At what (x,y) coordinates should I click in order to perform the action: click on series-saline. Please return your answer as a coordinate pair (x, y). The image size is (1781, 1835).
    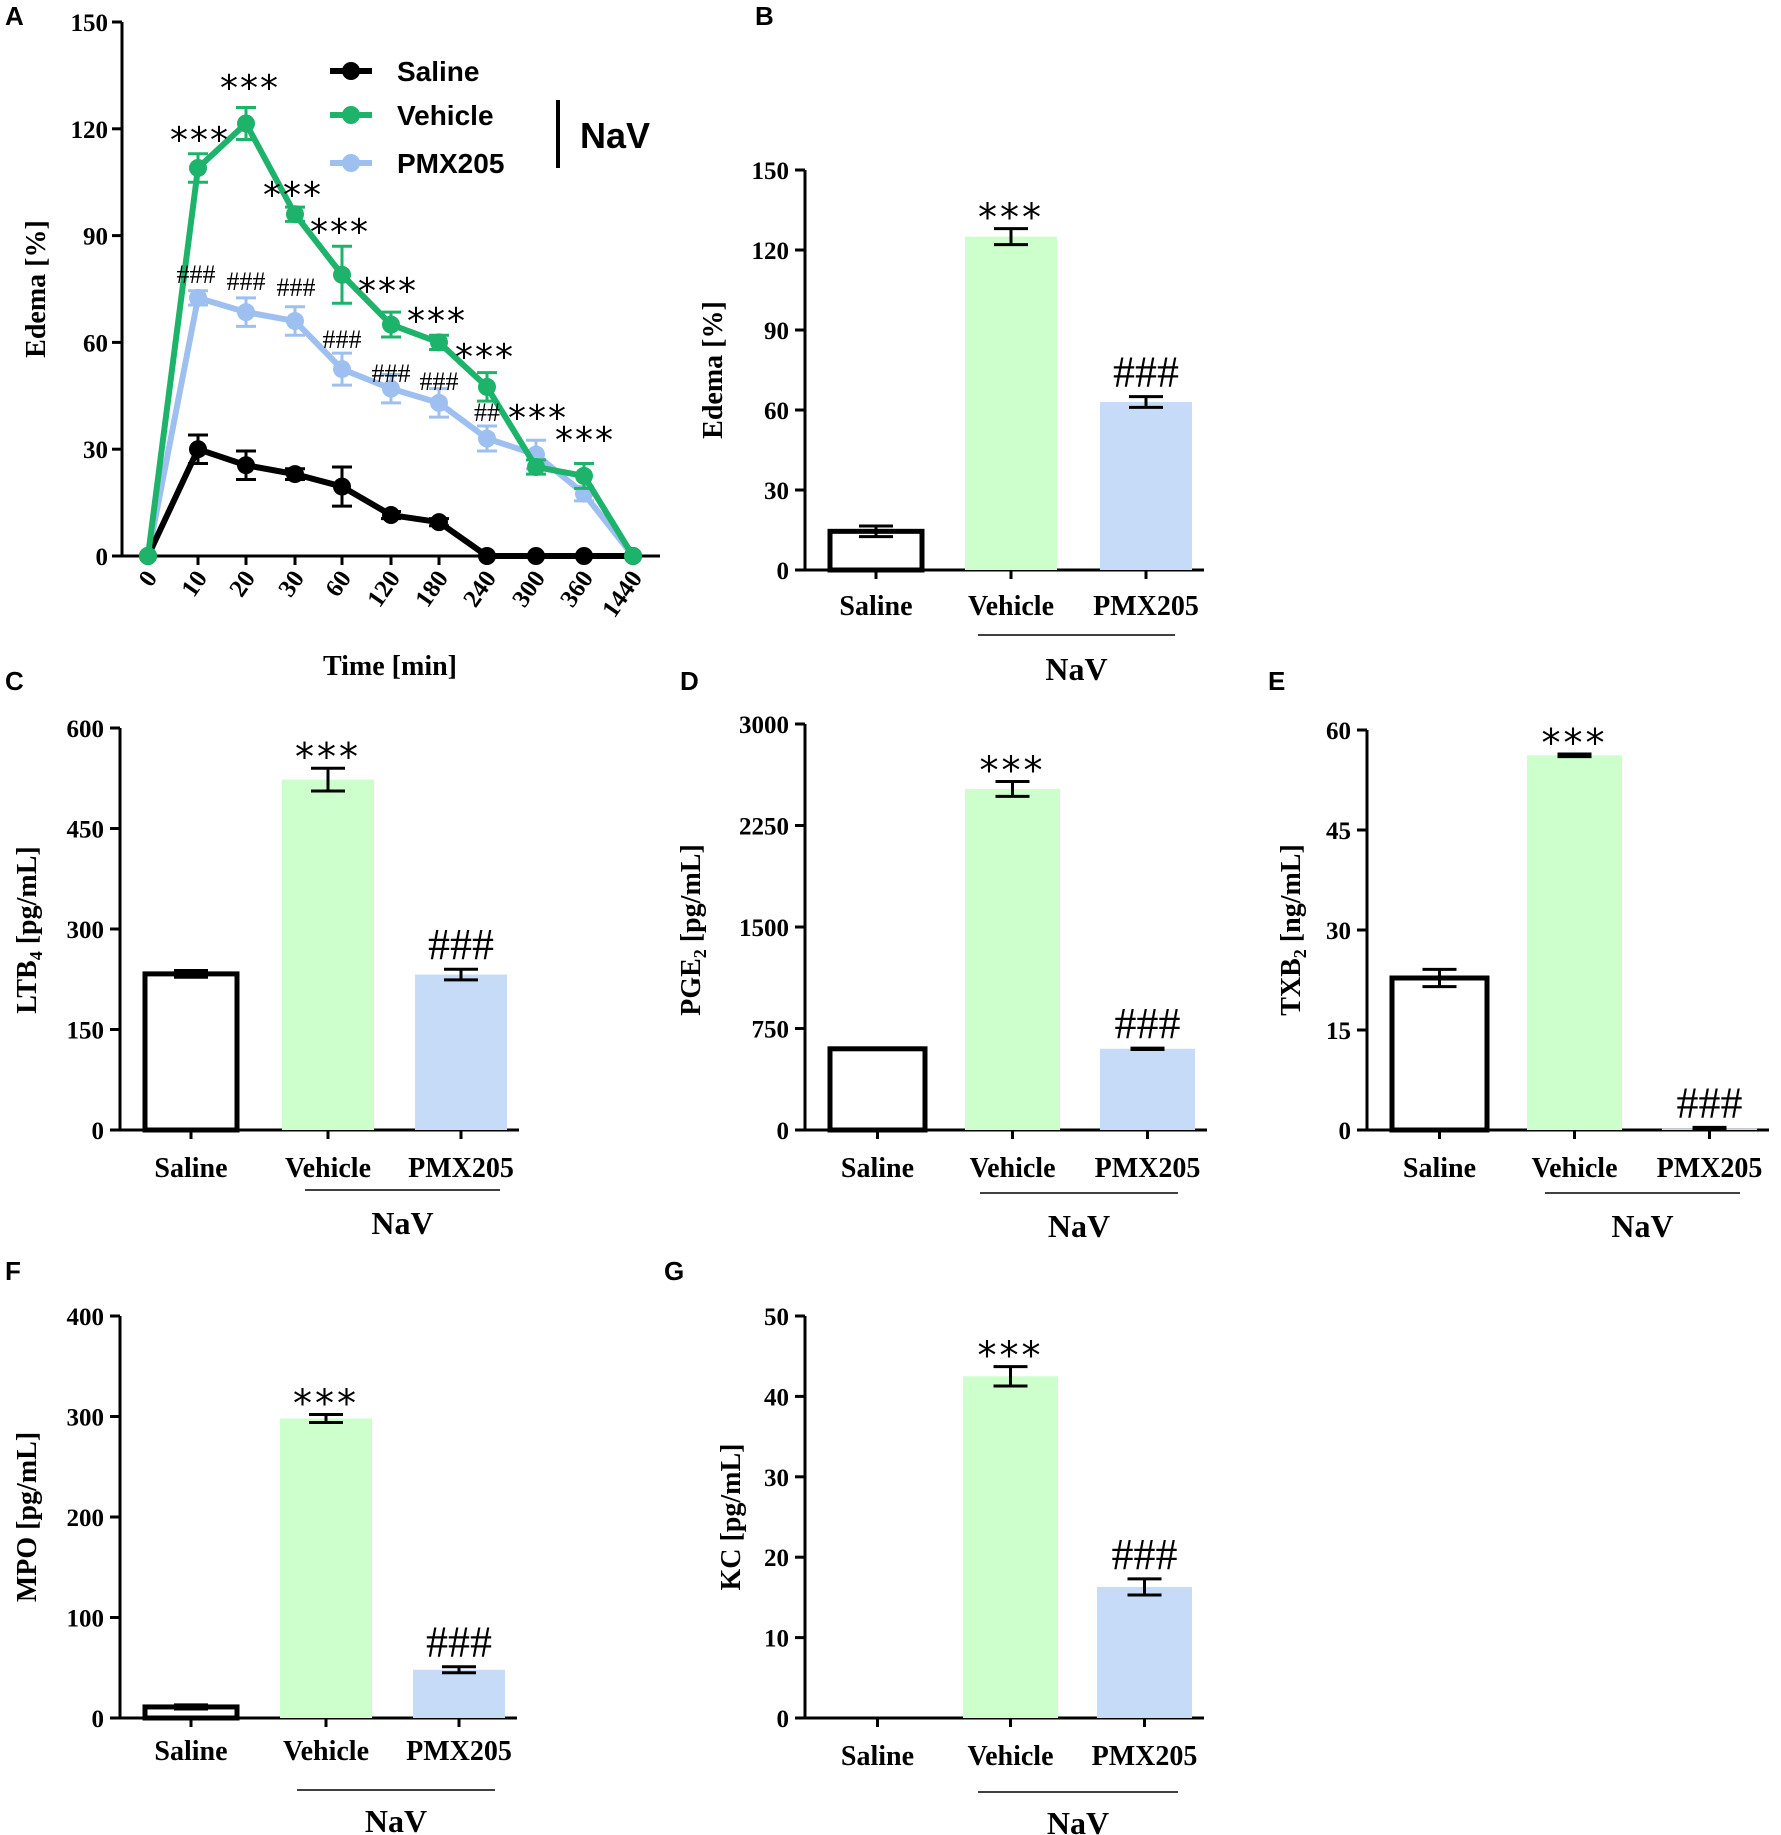
    Looking at the image, I should click on (390, 499).